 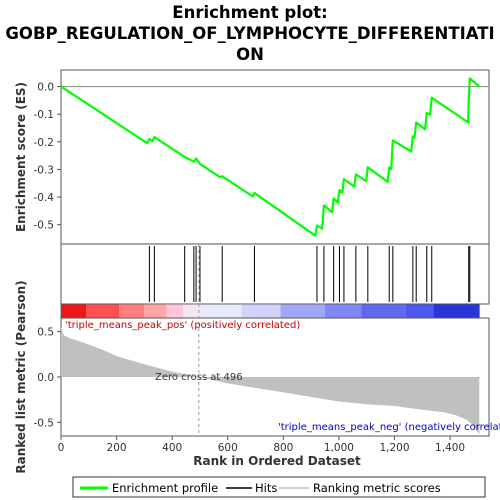 What do you see at coordinates (228, 448) in the screenshot?
I see `x-tick-label: 600` at bounding box center [228, 448].